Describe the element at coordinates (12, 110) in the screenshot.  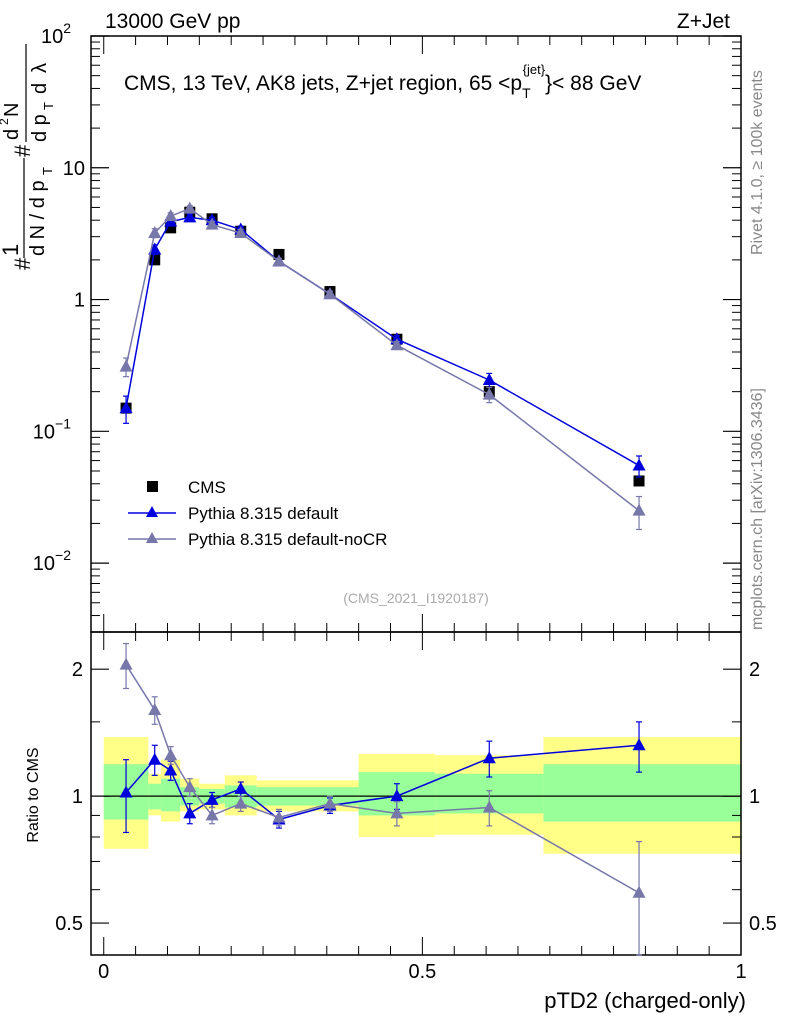
I see `svg-text: N` at that location.